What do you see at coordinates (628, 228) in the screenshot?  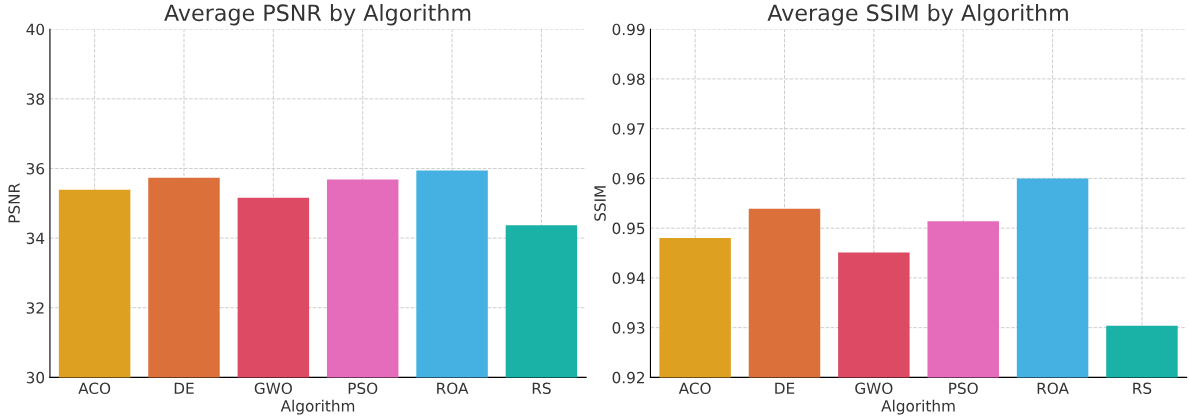 I see `y-tick-label: 0.95` at bounding box center [628, 228].